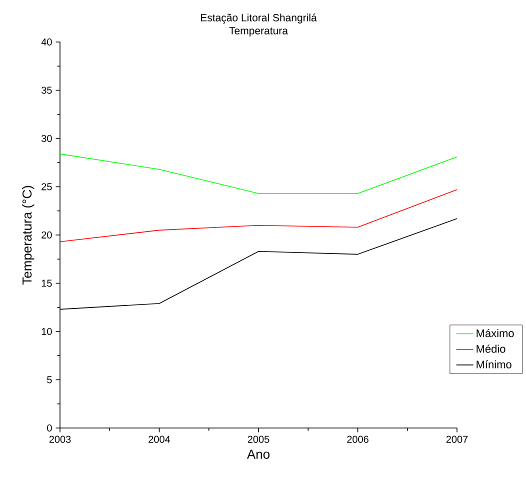  Describe the element at coordinates (46, 42) in the screenshot. I see `y-tick-label: 40` at that location.